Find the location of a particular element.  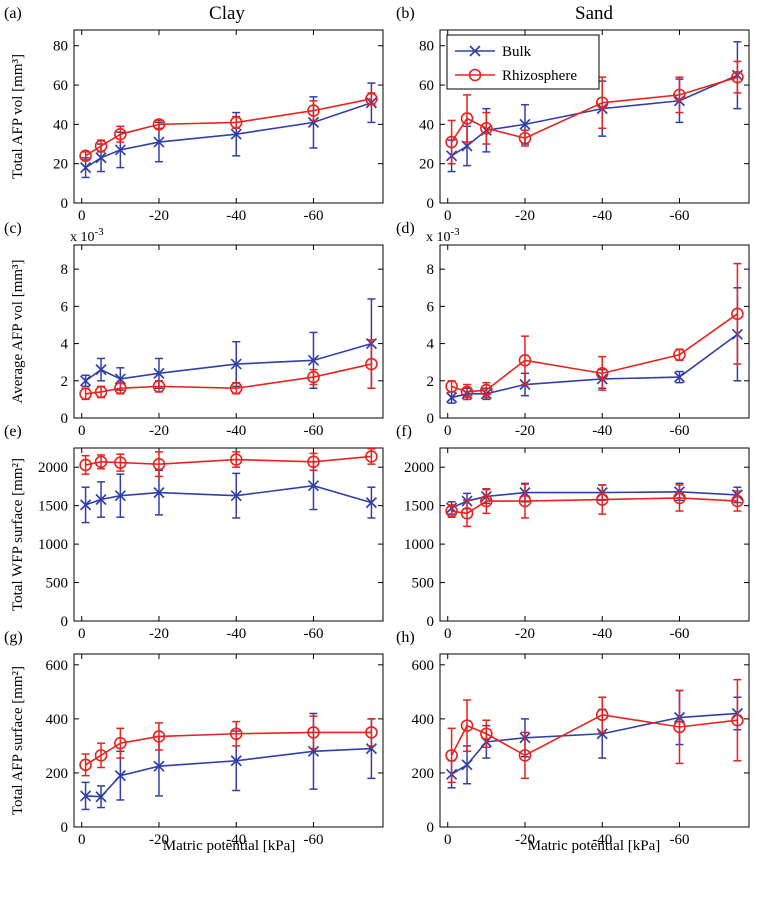

y-tick-label: 6 is located at coordinates (65, 307).